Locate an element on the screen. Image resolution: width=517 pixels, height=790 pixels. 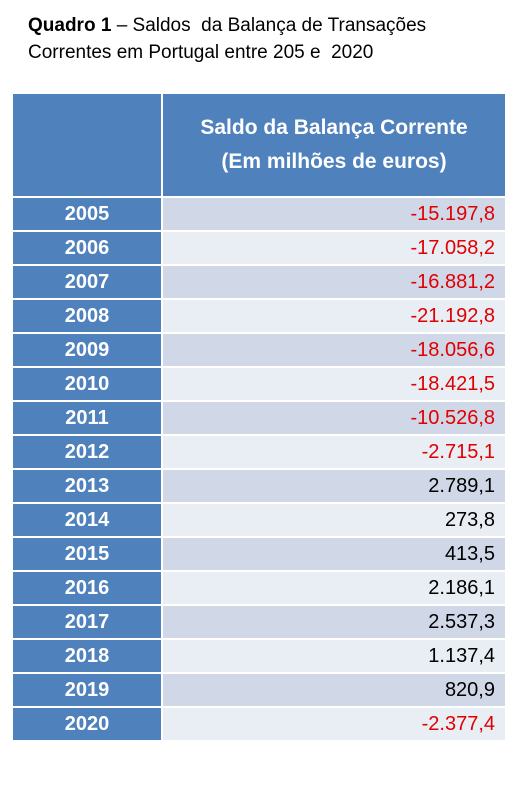
title-label: Quadro 1 is located at coordinates (70, 25).